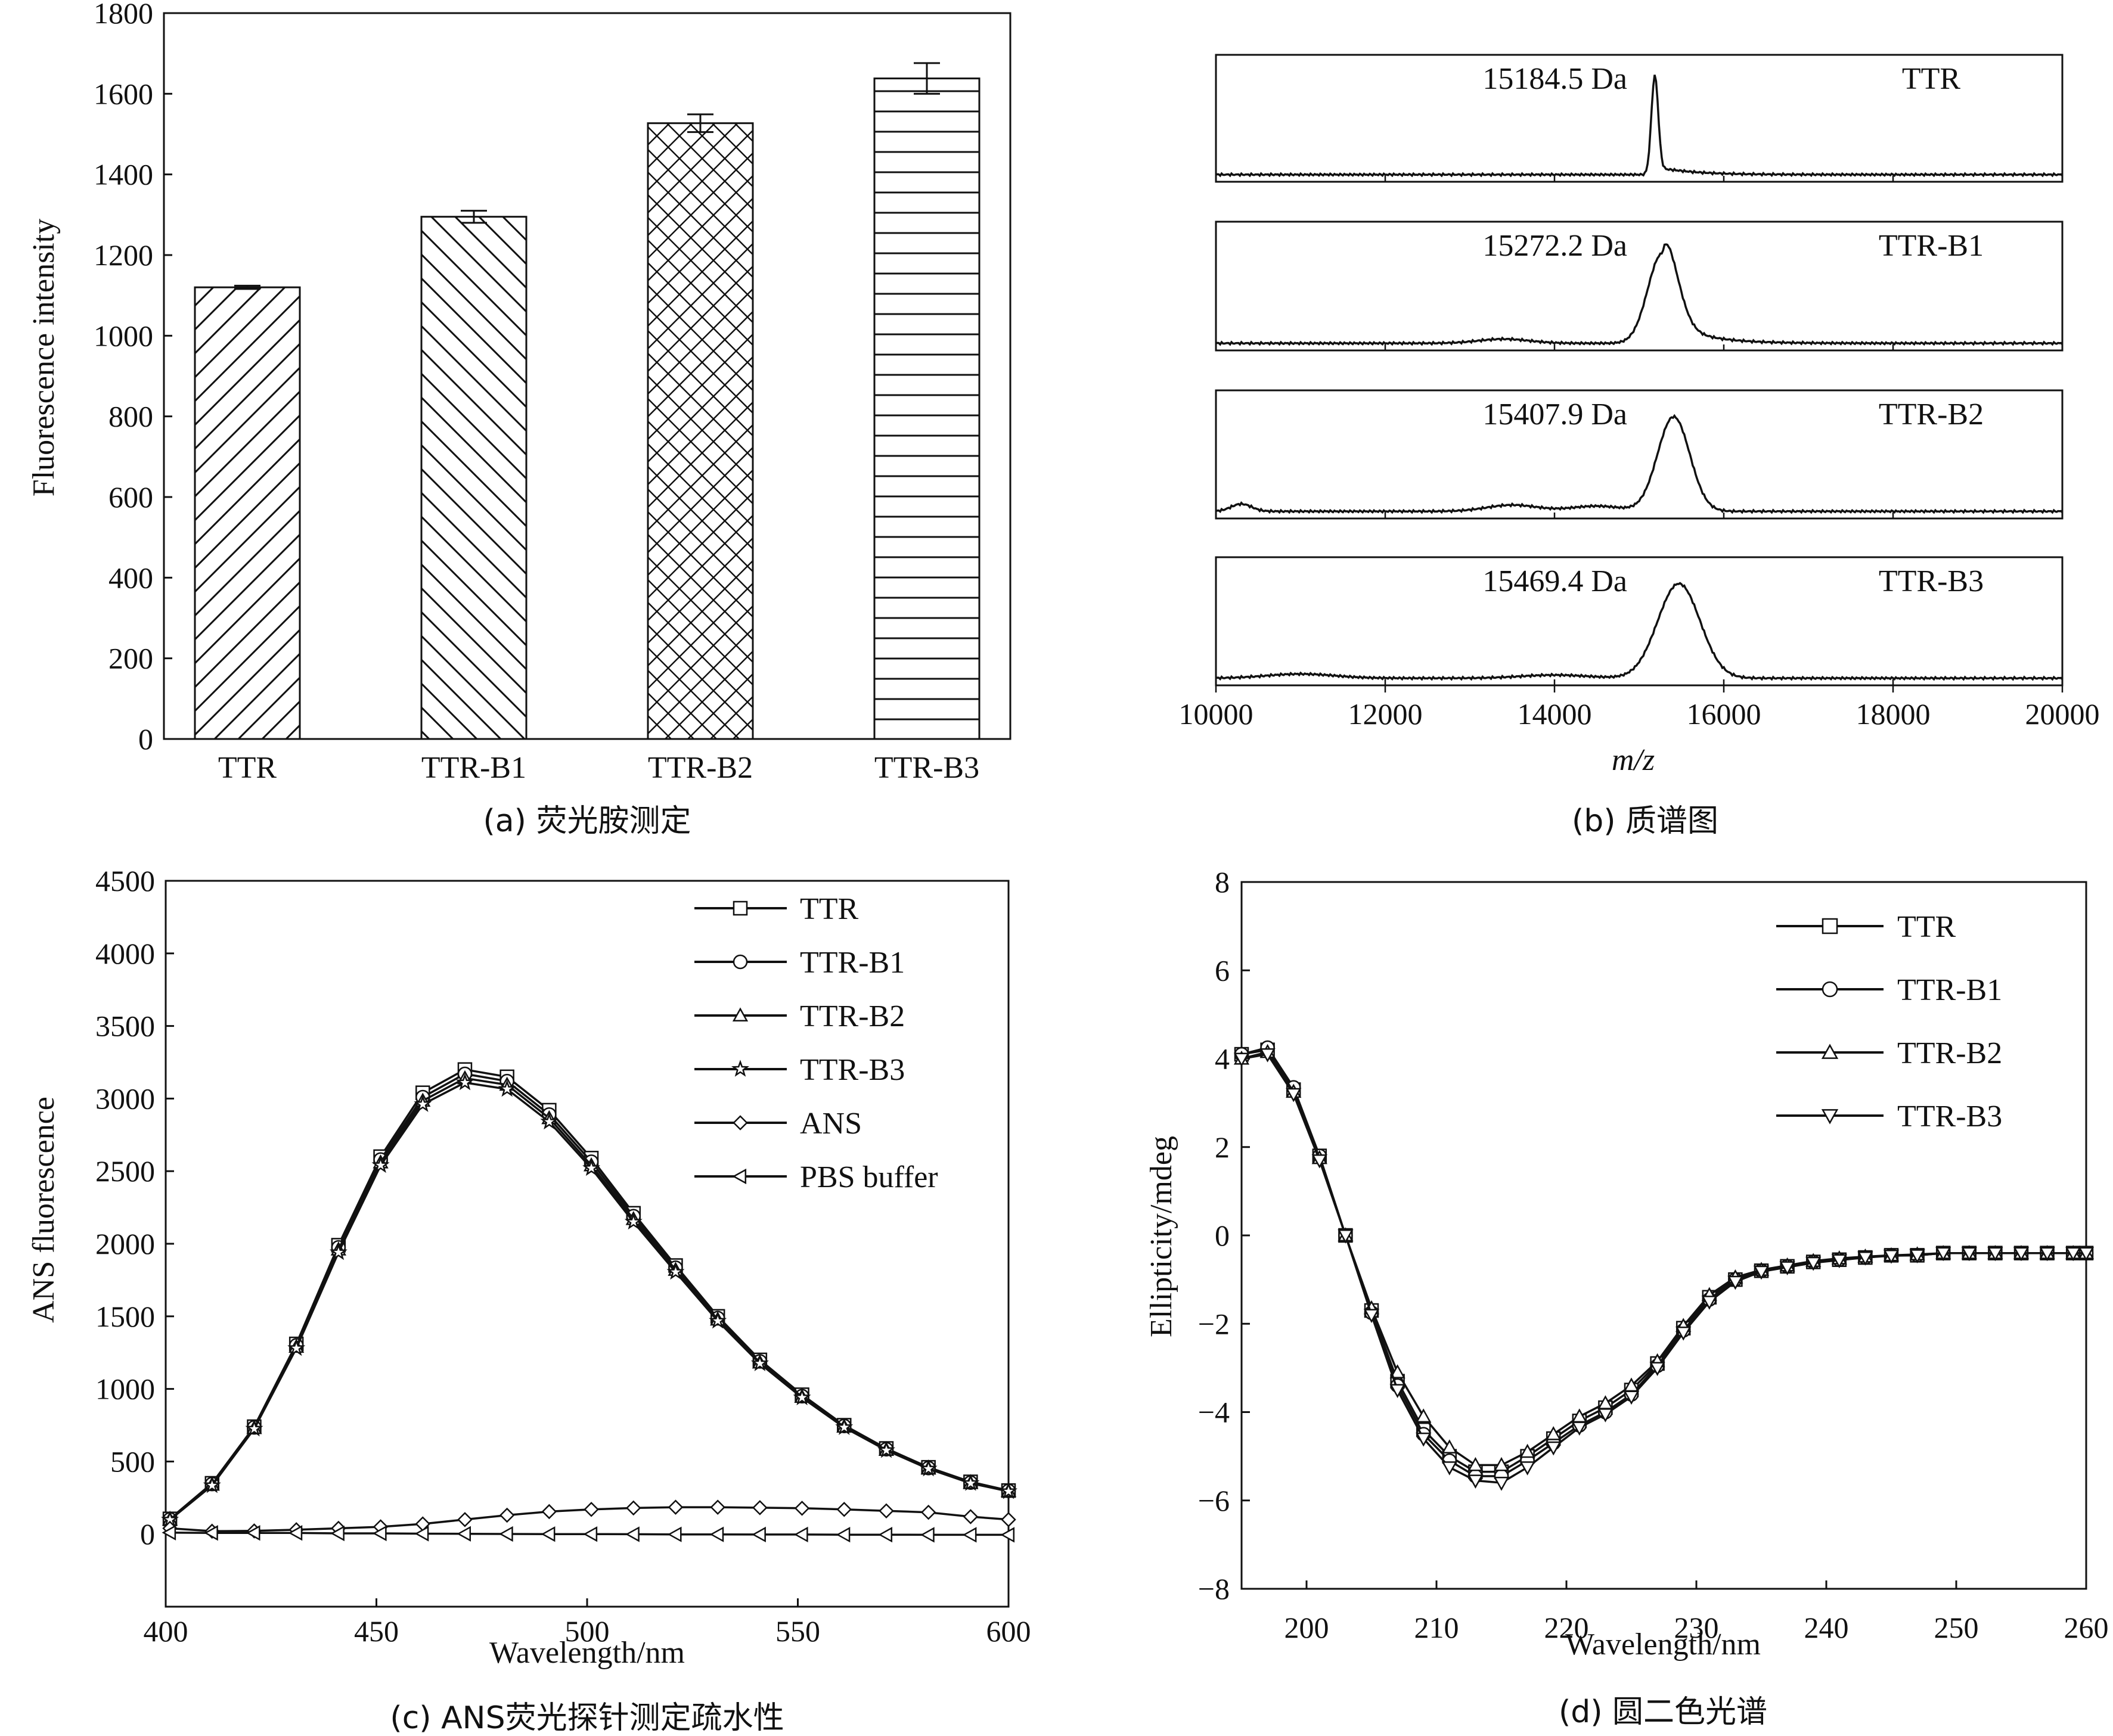  Describe the element at coordinates (587, 821) in the screenshot. I see `panel-a-caption: (a) 荧光胺测定` at that location.